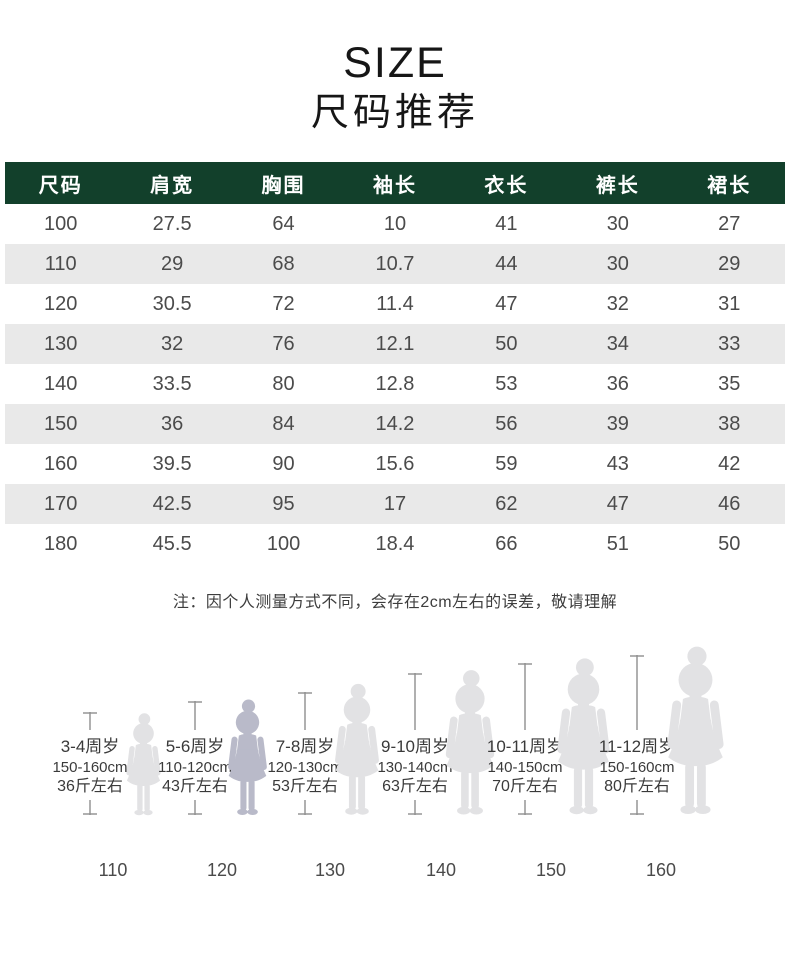  What do you see at coordinates (617, 463) in the screenshot?
I see `table-cell: 43` at bounding box center [617, 463].